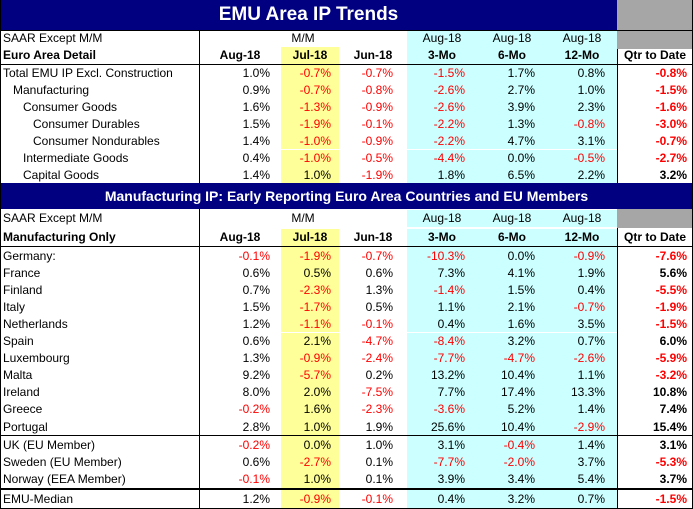 This screenshot has height=509, width=693. Describe the element at coordinates (377, 73) in the screenshot. I see `cell-jun-18: -0.7%` at that location.